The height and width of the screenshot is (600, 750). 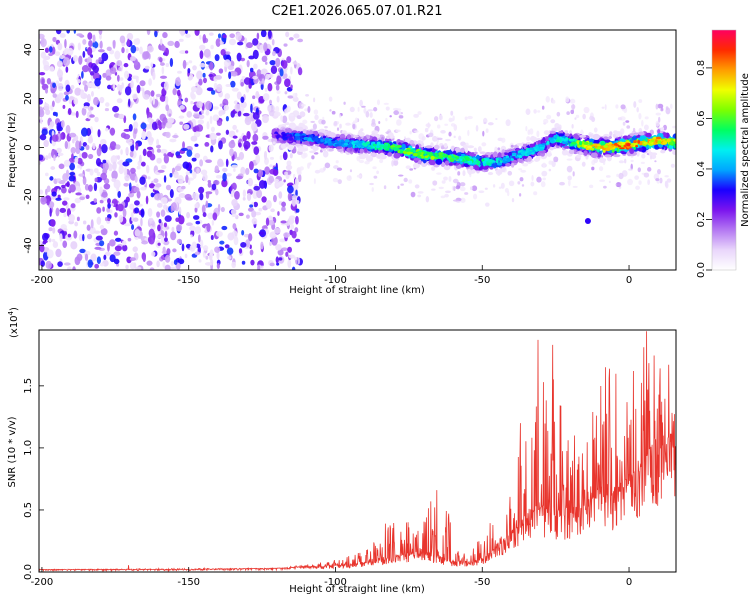 What do you see at coordinates (701, 118) in the screenshot?
I see `colorbar-tick-label: 0.6` at bounding box center [701, 118].